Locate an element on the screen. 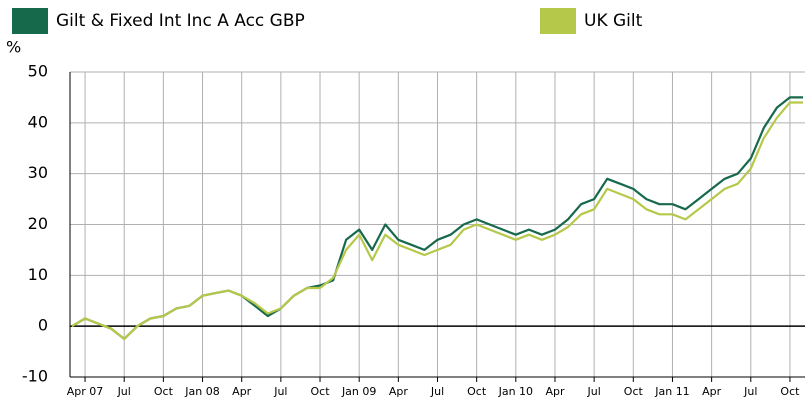  legend-label: Gilt & Fixed Int Inc A Acc GBP is located at coordinates (180, 21).